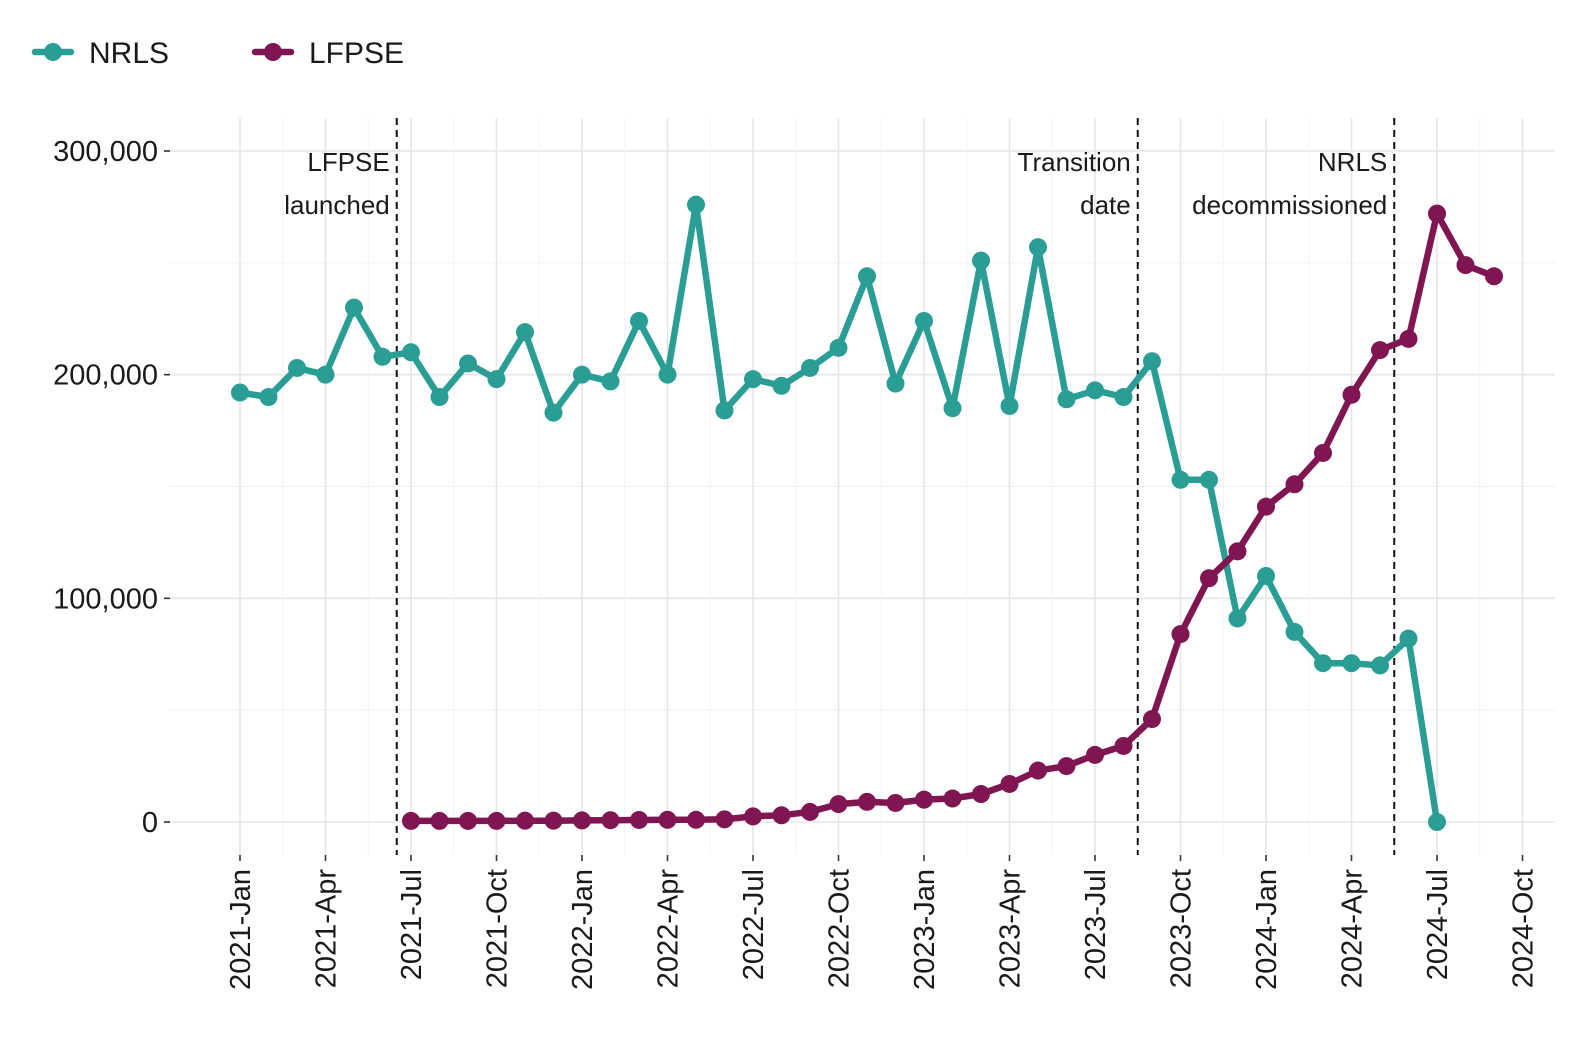  I want to click on x-tick-label: 2023-Apr, so click(1011, 929).